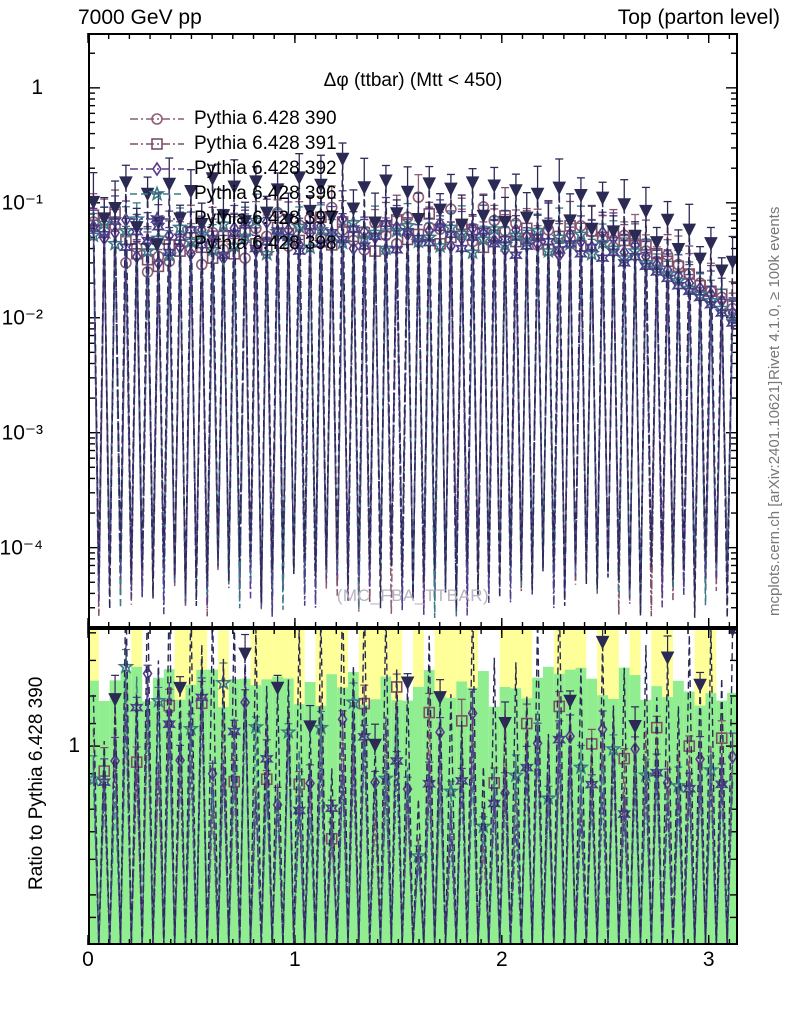 The height and width of the screenshot is (1024, 786). I want to click on y-tick-label-1: 10⁻¹, so click(22, 203).